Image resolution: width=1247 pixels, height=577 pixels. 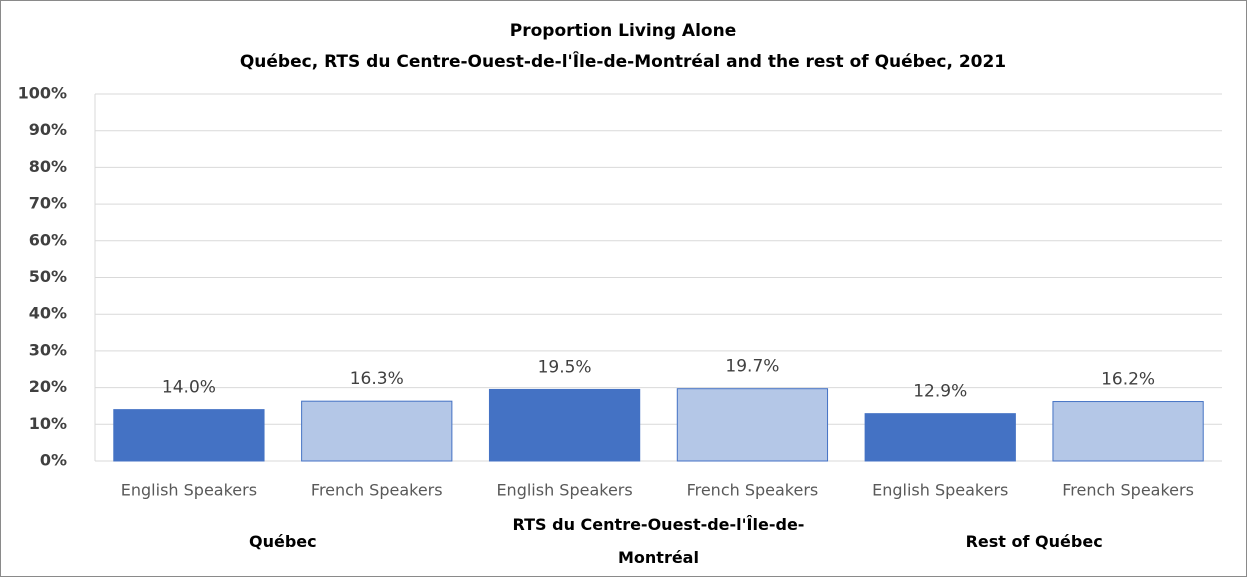 What do you see at coordinates (48, 276) in the screenshot?
I see `y-tick-label: 50%` at bounding box center [48, 276].